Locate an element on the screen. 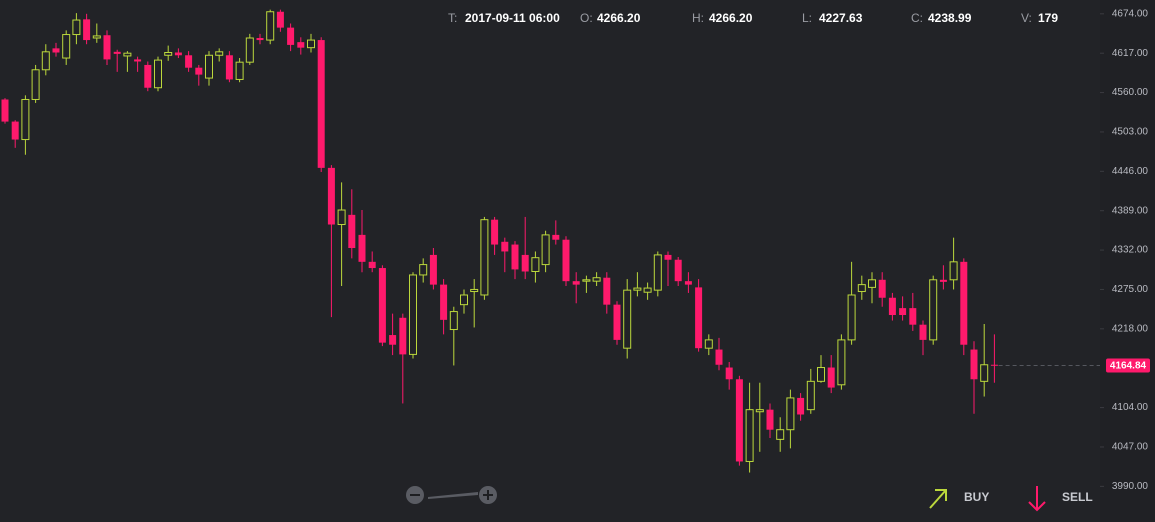  info-value: 4266.20 is located at coordinates (731, 18).